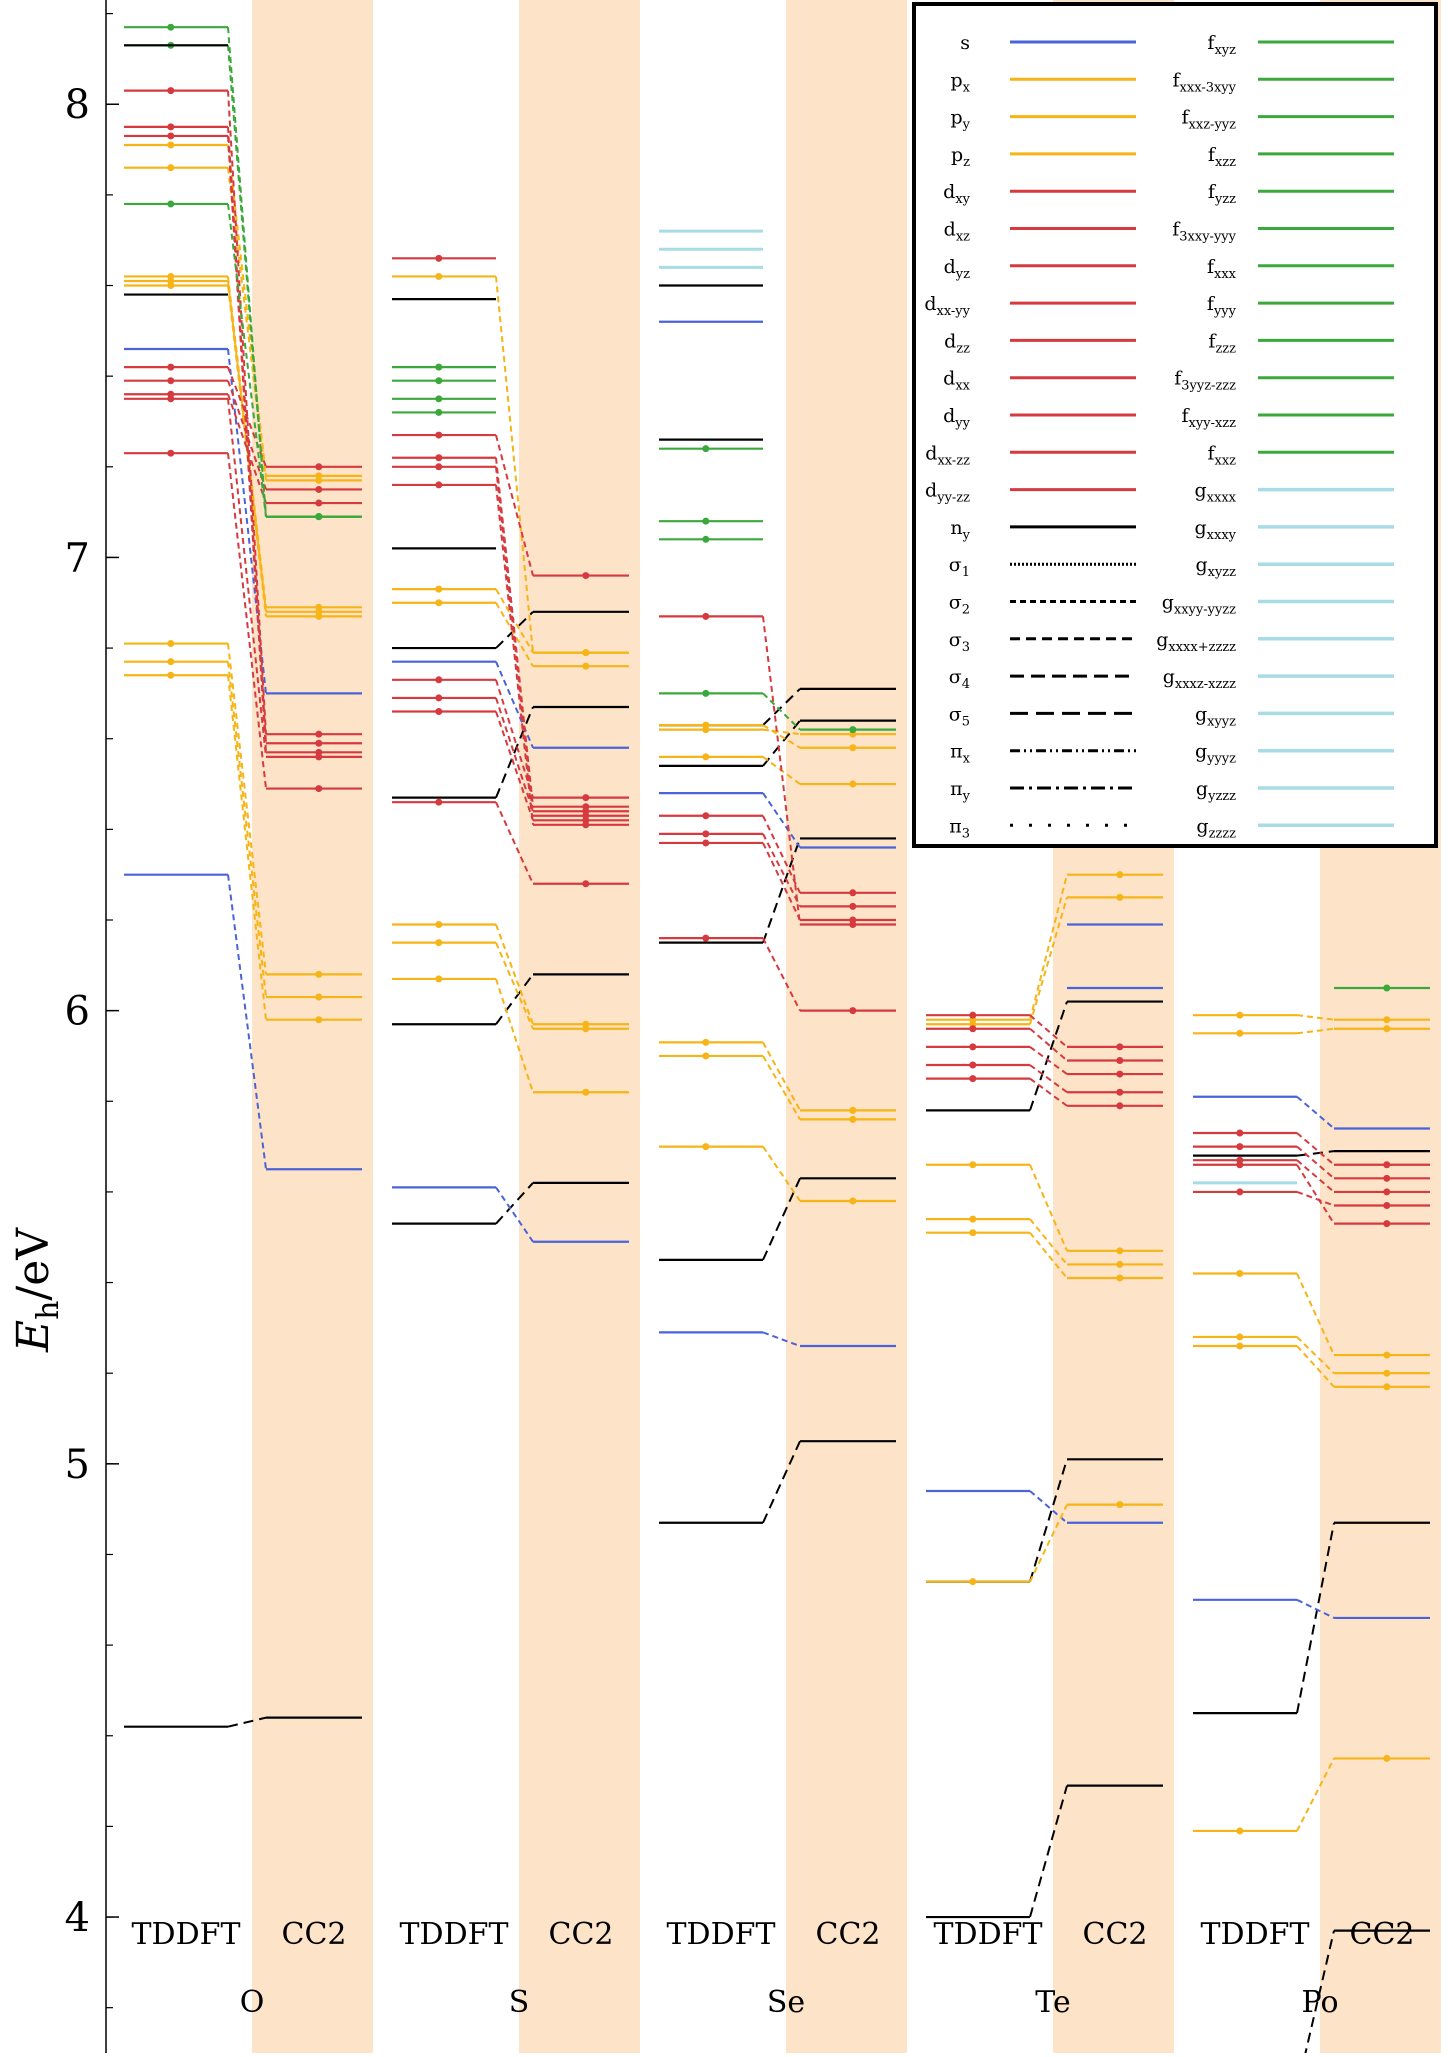 Image resolution: width=1449 pixels, height=2057 pixels. What do you see at coordinates (947, 493) in the screenshot?
I see `legend-label: dyy-zz` at bounding box center [947, 493].